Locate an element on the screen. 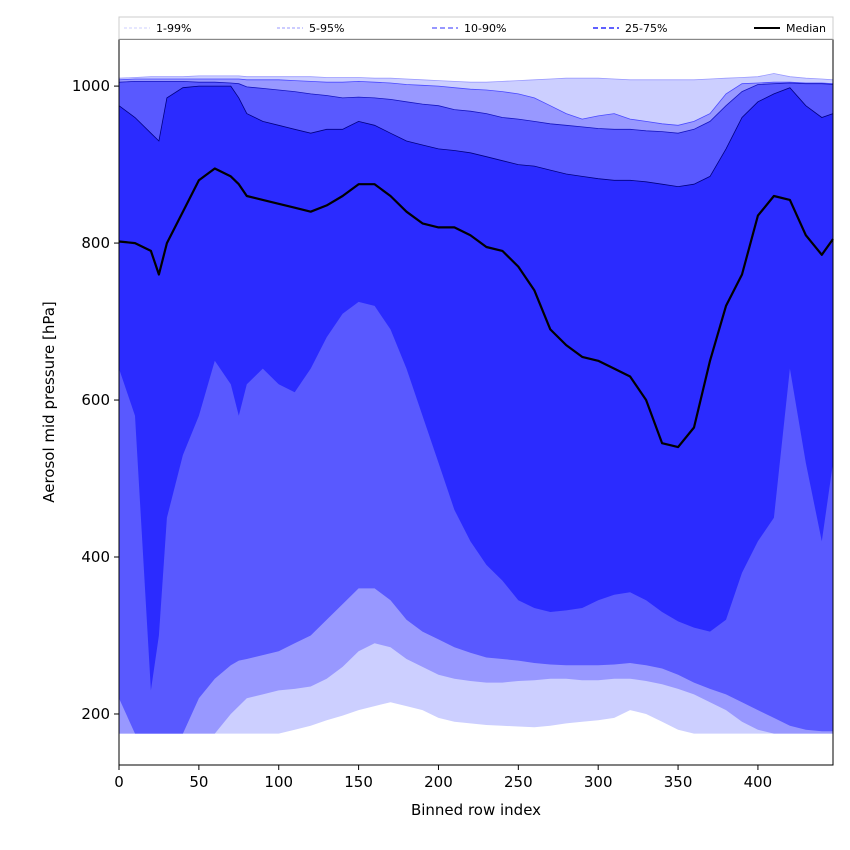  x-tick-label: 200 is located at coordinates (438, 782).